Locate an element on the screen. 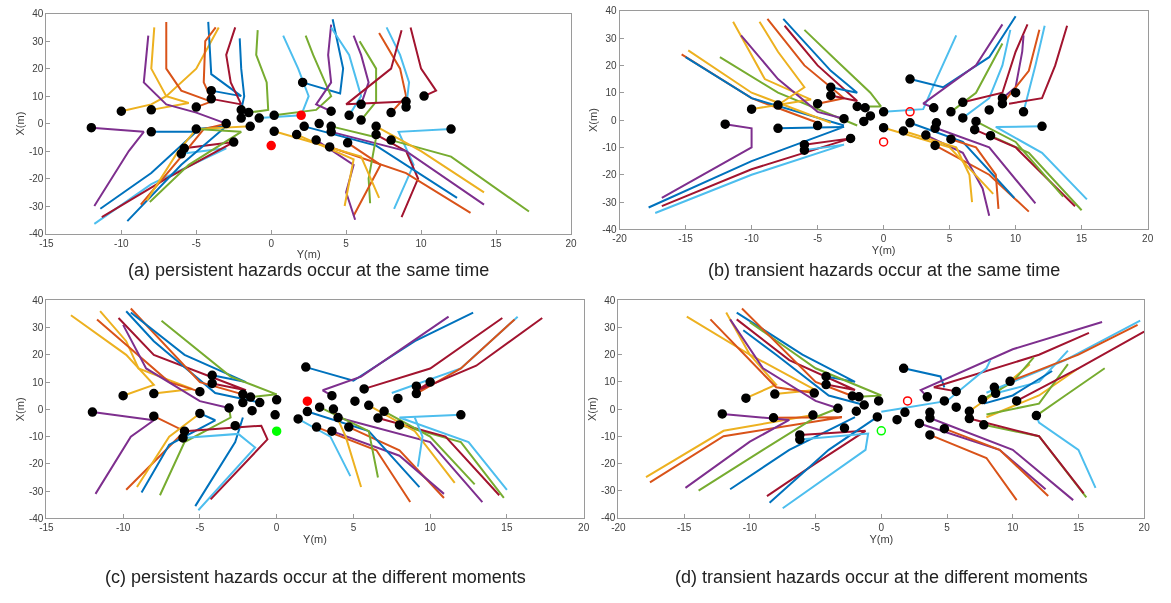 This screenshot has height=603, width=1171. text: (a) persistent hazards occur at the same time is located at coordinates (309, 270).